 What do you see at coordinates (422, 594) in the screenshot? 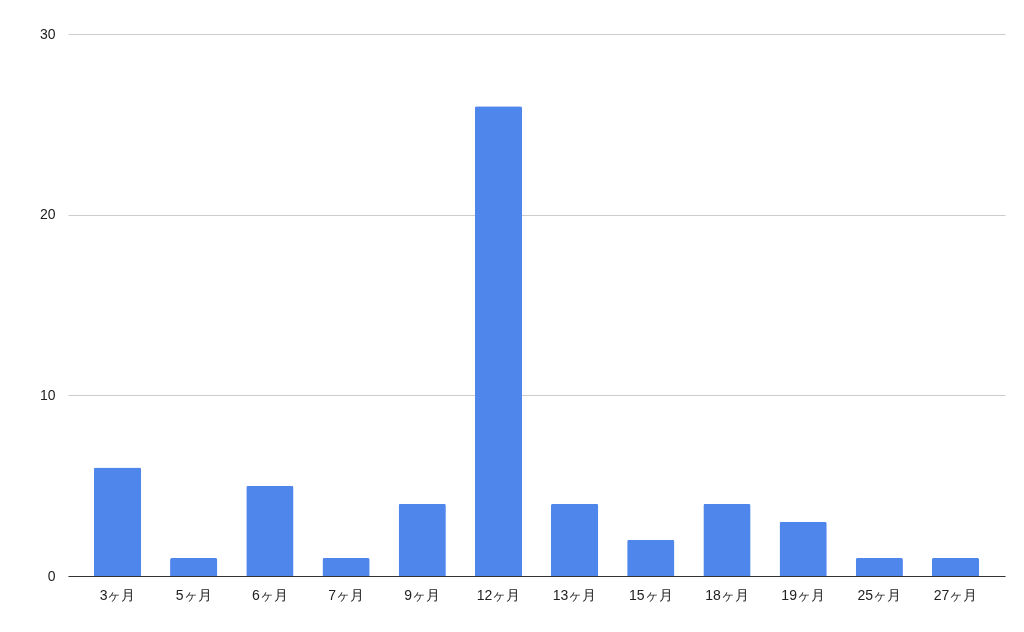
I see `x-tick-label: 9ヶ月` at bounding box center [422, 594].